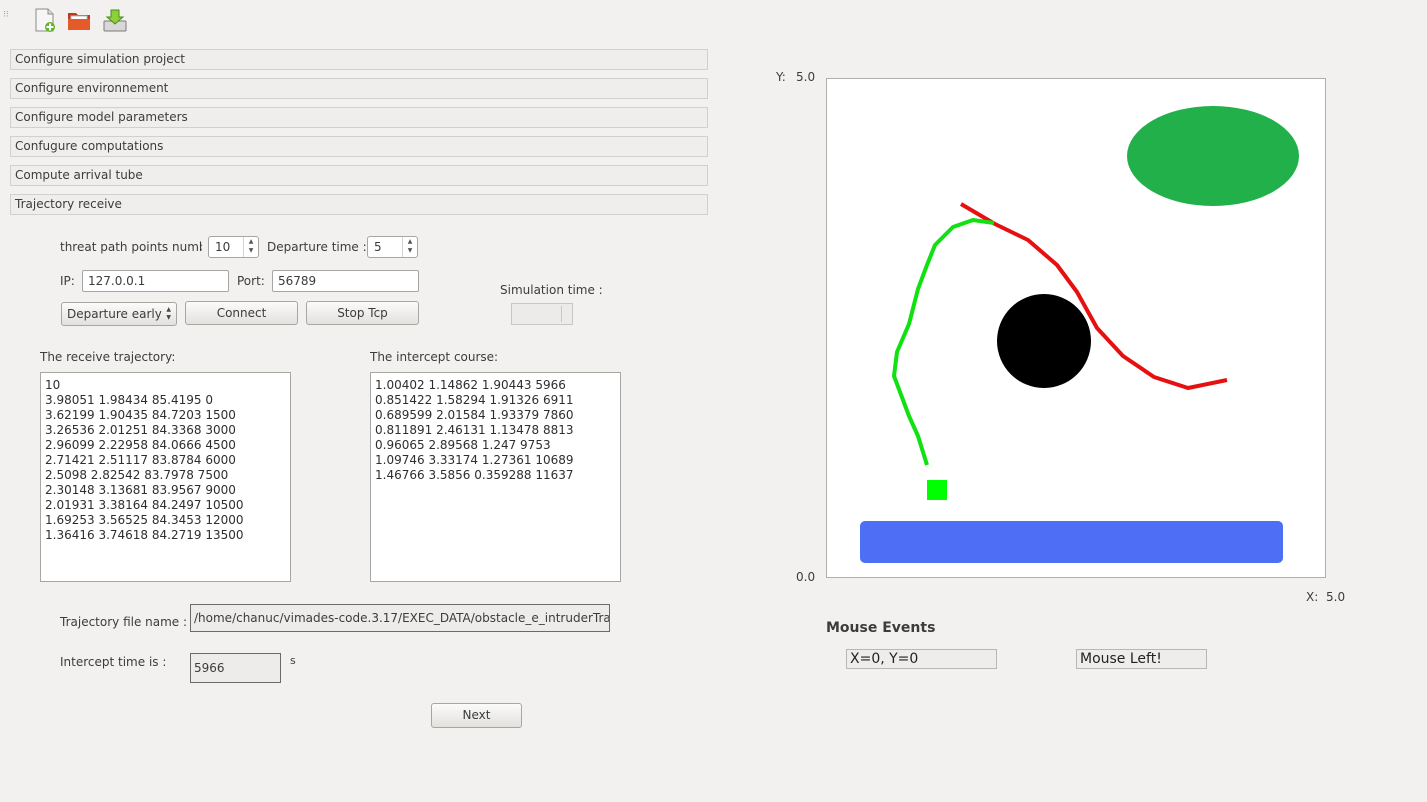  Describe the element at coordinates (474, 430) in the screenshot. I see `list-item: 0.811891 2.46131 1.13478 8813` at that location.